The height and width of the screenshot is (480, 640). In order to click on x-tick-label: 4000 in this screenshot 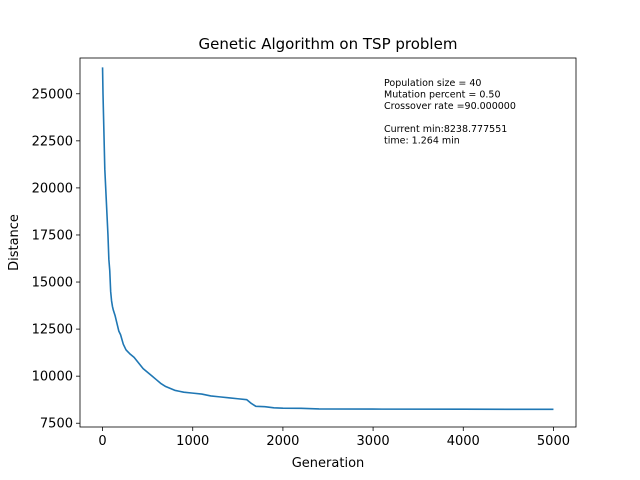, I will do `click(463, 441)`.